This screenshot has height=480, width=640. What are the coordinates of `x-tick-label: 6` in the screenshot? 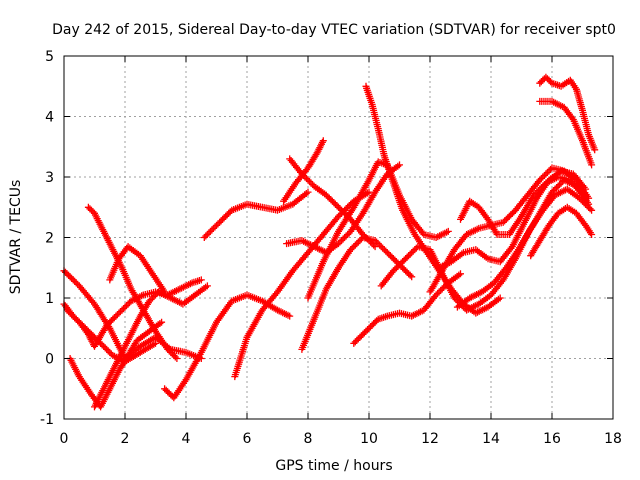 It's located at (247, 439).